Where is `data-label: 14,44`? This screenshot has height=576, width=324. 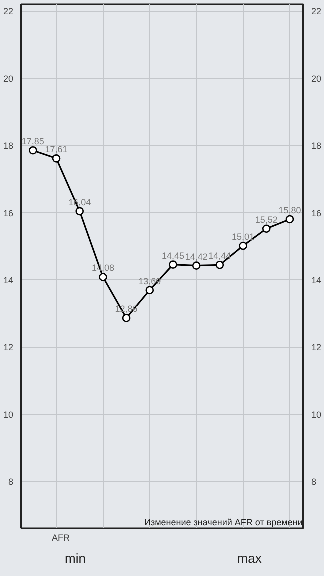 data-label: 14,44 is located at coordinates (220, 256).